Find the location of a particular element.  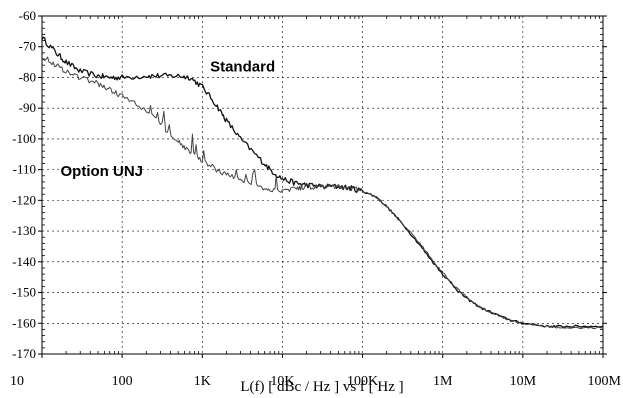

x-tick-label: 10M is located at coordinates (523, 381).